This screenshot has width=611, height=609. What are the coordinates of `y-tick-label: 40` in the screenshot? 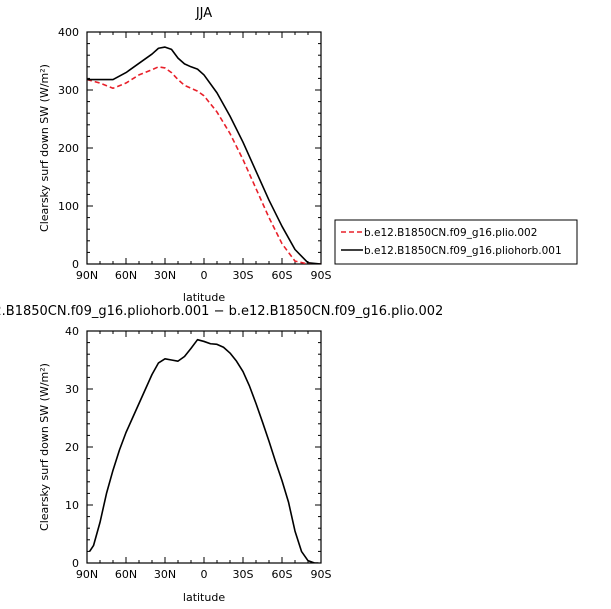 It's located at (72, 331).